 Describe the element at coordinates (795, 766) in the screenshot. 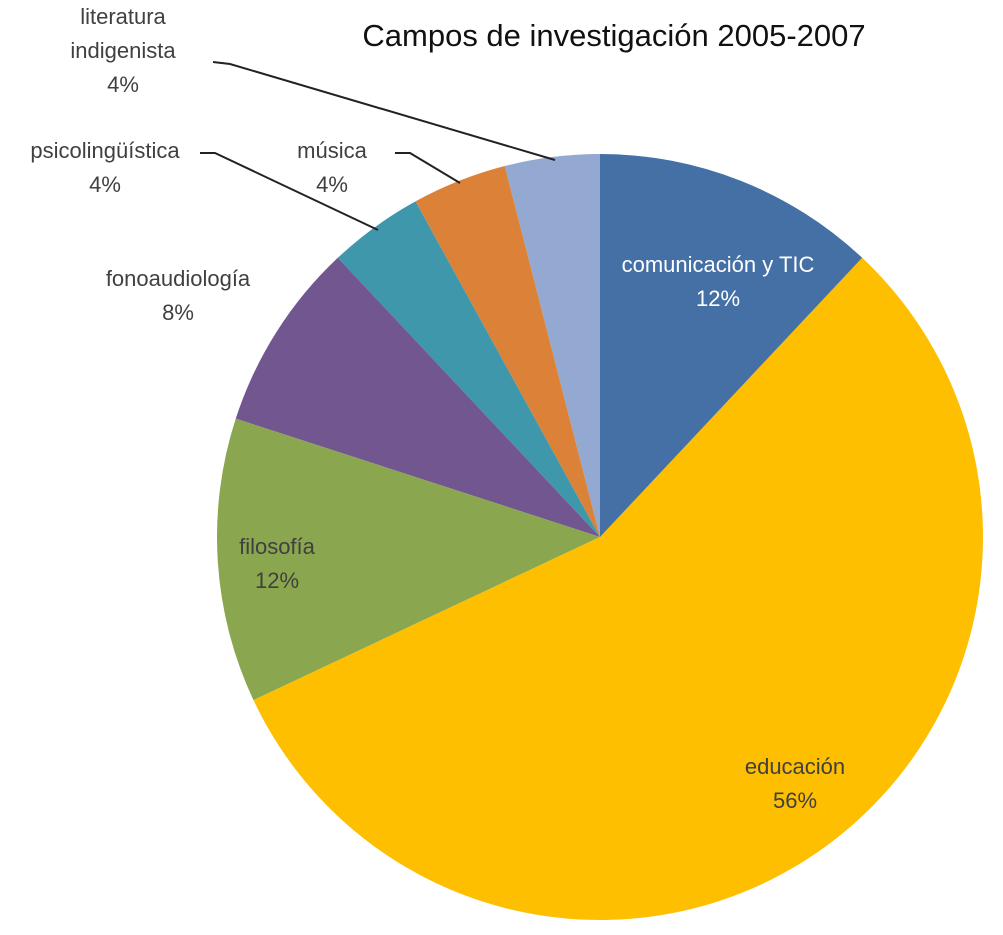

I see `category-label: educación` at that location.